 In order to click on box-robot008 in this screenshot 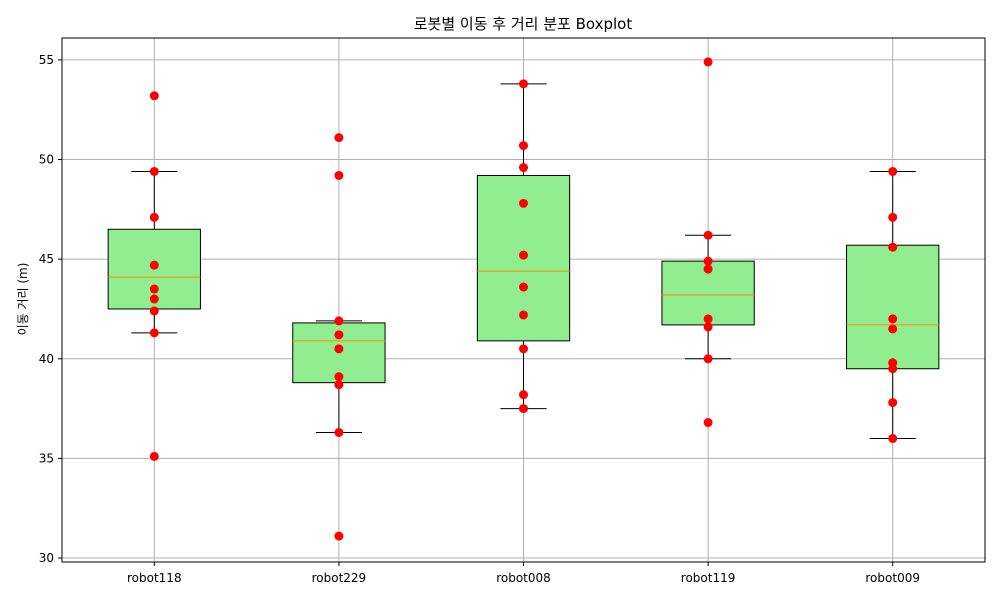, I will do `click(523, 246)`.